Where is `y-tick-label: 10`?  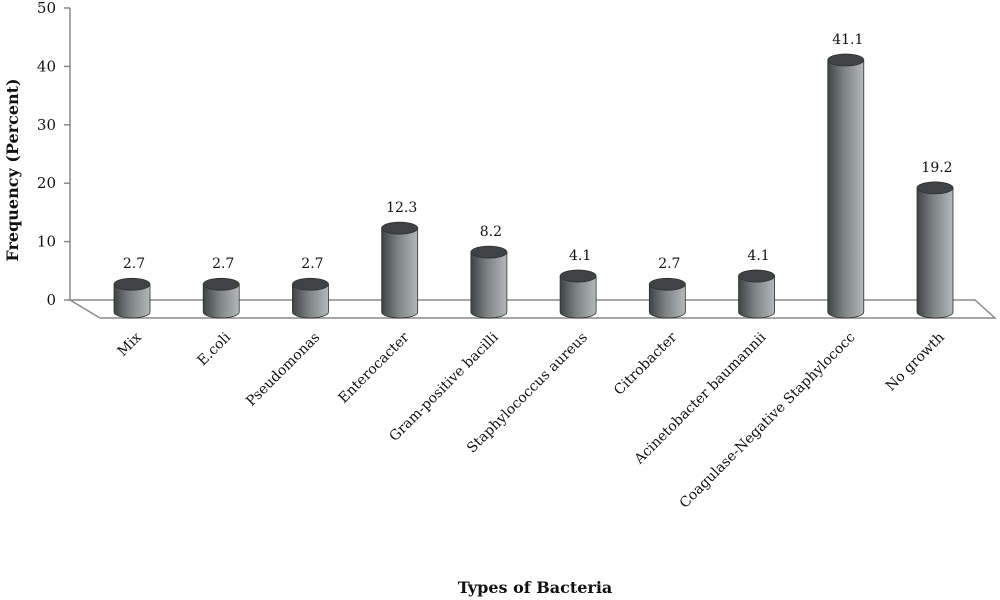 y-tick-label: 10 is located at coordinates (46, 242).